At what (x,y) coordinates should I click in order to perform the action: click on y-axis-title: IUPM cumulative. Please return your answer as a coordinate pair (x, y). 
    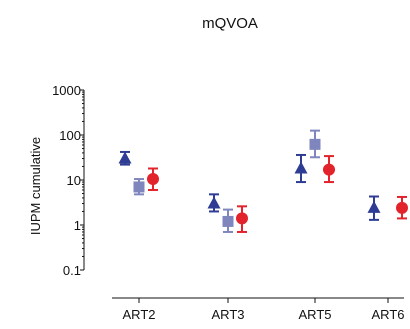
    Looking at the image, I should click on (35, 186).